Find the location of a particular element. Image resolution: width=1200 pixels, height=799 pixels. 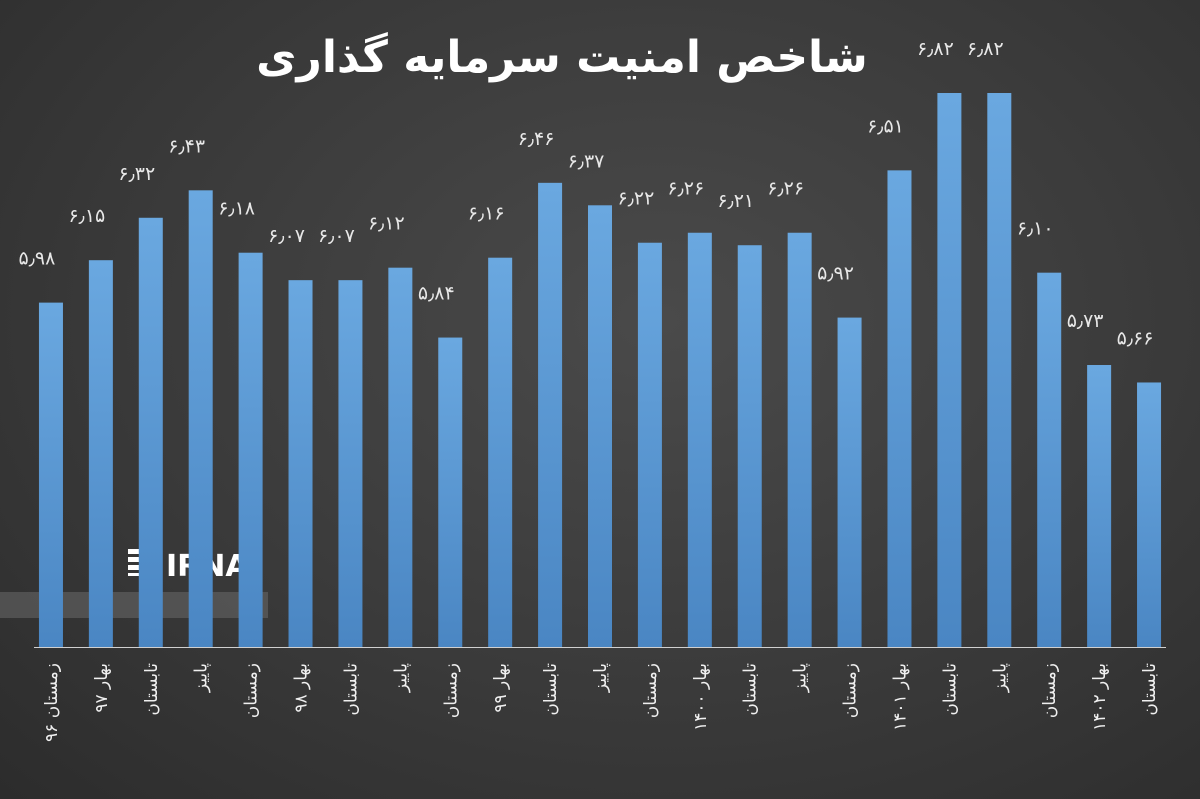

value-label: ۶٫۱۲ is located at coordinates (386, 224).